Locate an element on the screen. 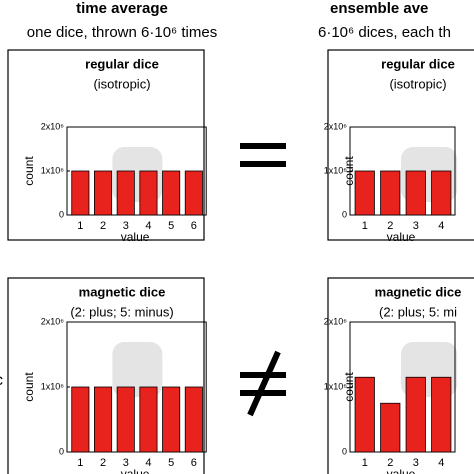 This screenshot has height=474, width=474. panel-subtitle: (2: plus; 5: minus) is located at coordinates (121, 311).